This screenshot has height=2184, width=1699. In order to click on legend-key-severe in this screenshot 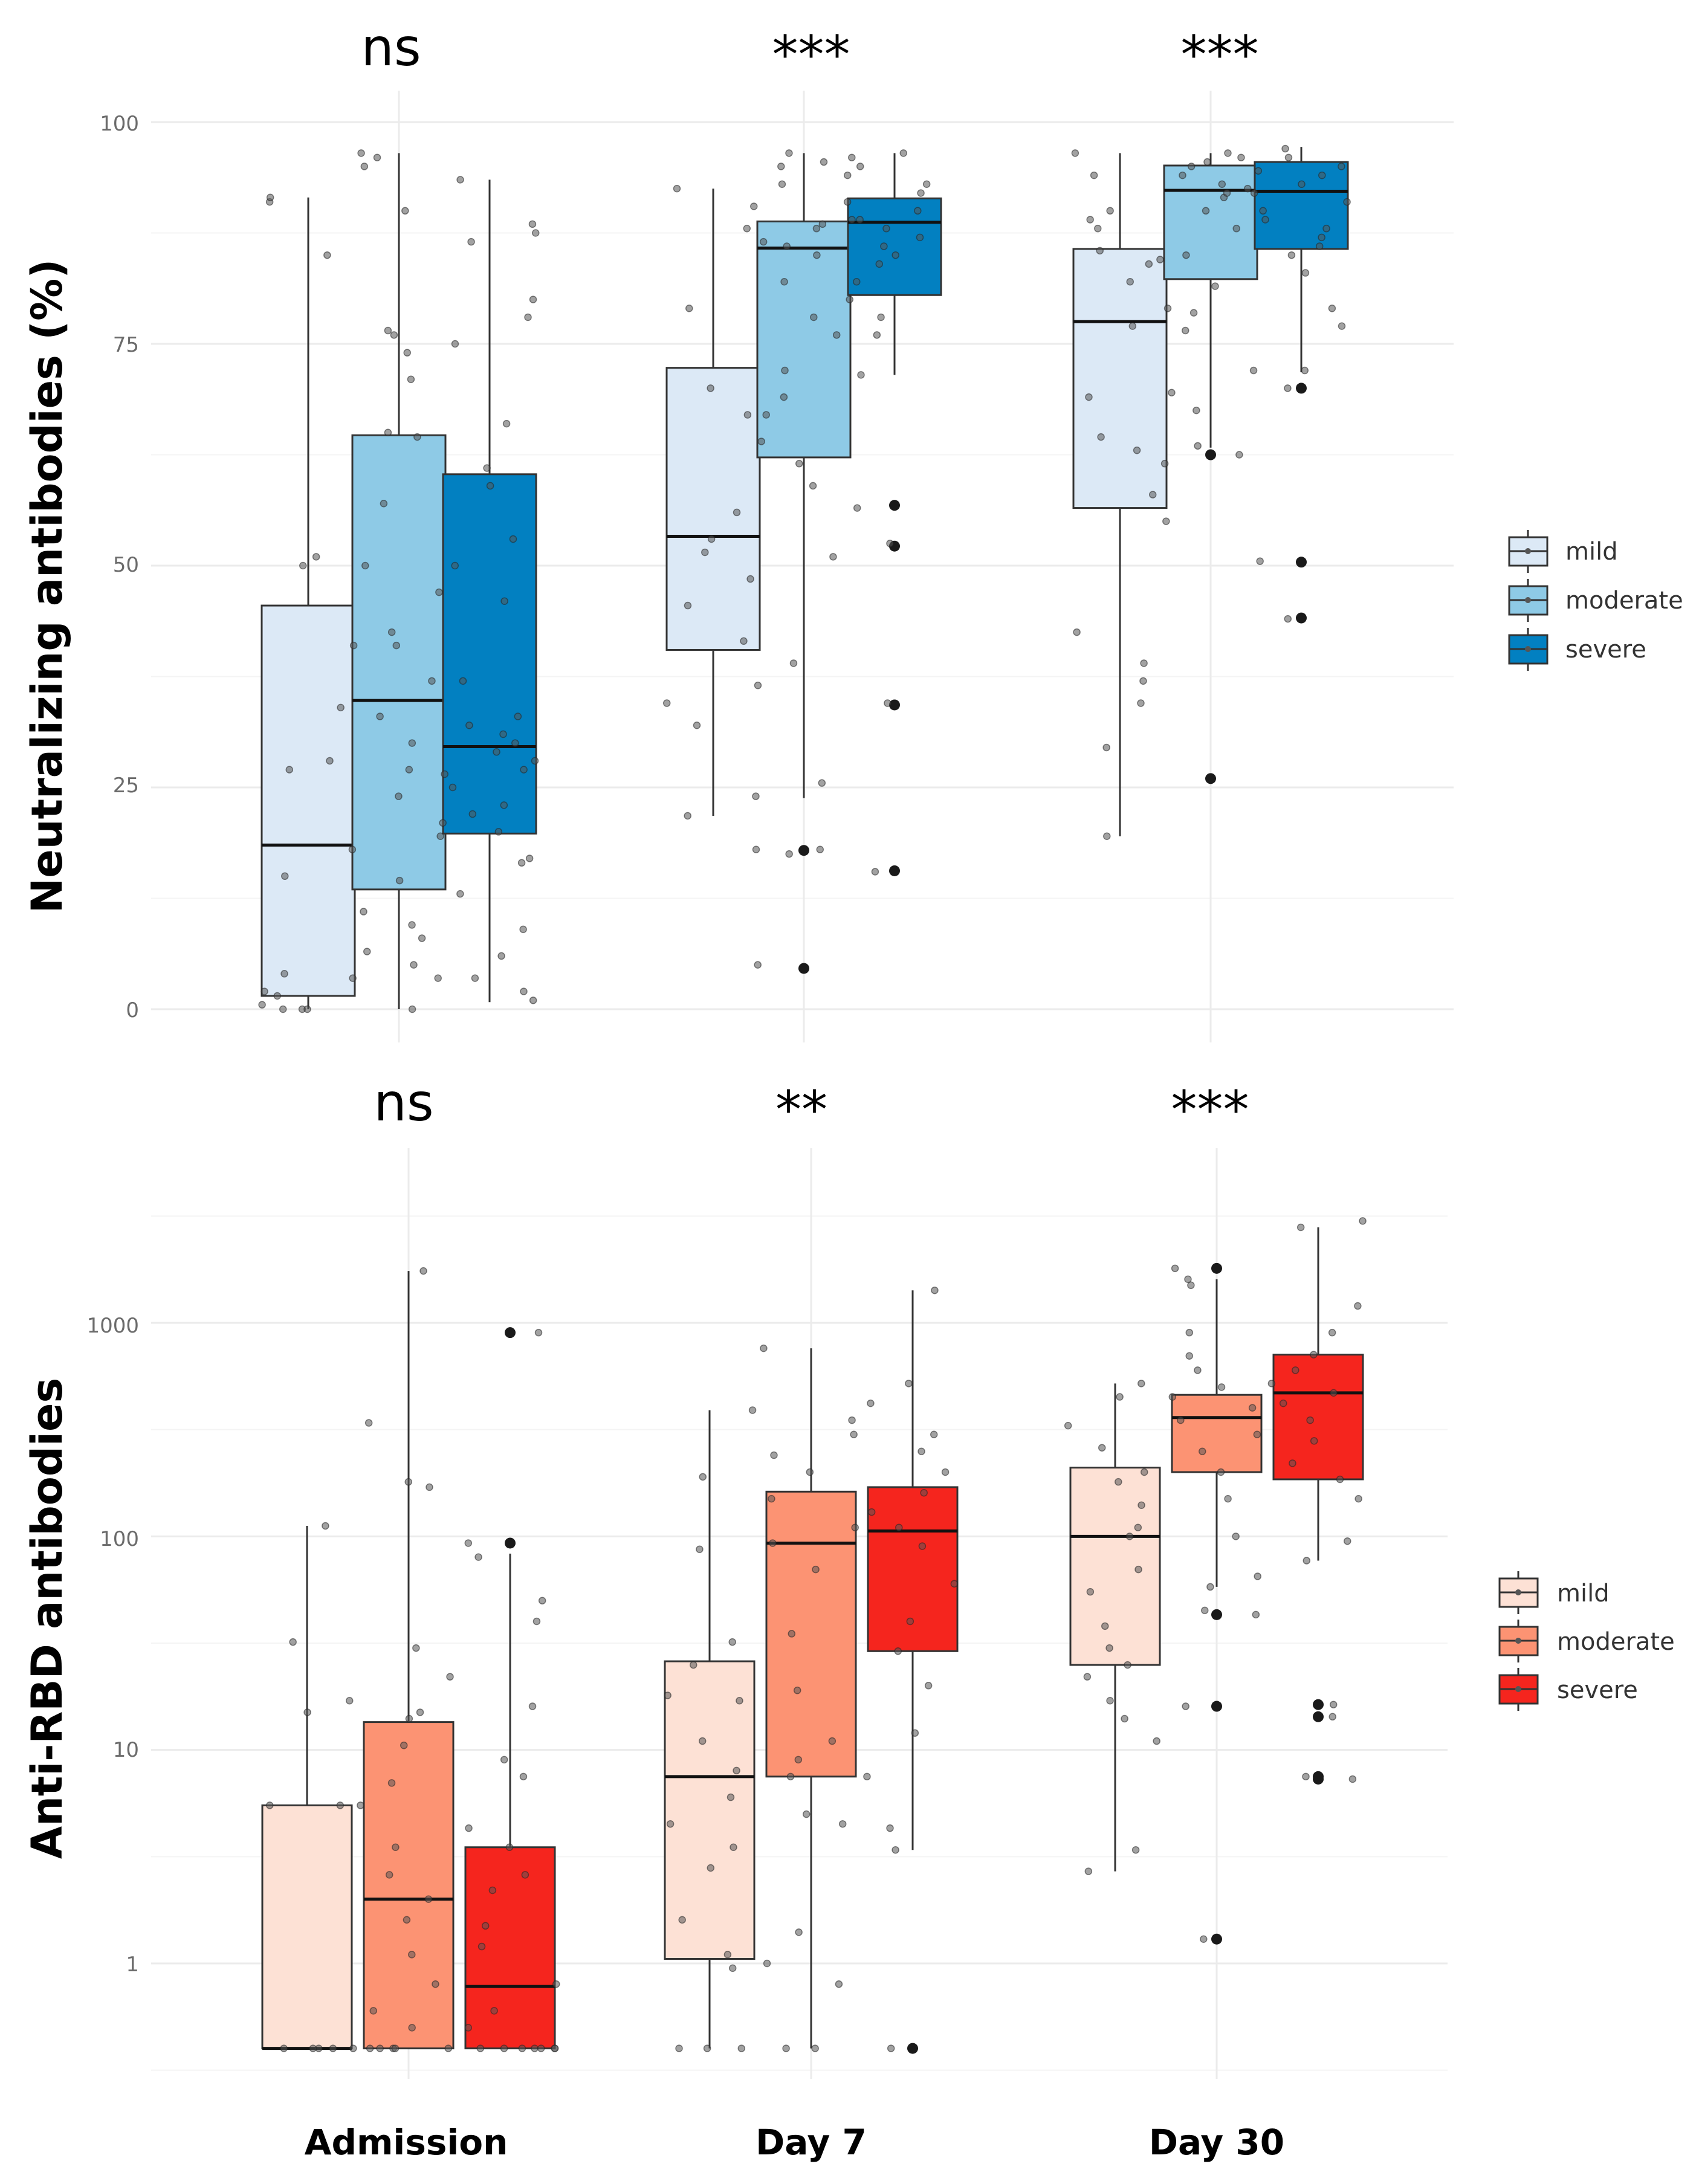, I will do `click(1528, 649)`.